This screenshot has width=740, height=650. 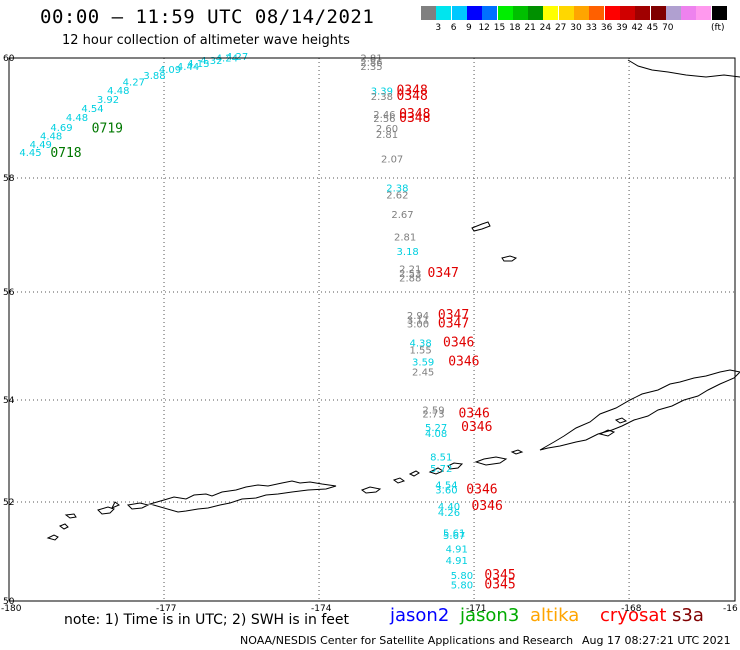 What do you see at coordinates (633, 615) in the screenshot?
I see `satellite-cryosat: cryosat` at bounding box center [633, 615].